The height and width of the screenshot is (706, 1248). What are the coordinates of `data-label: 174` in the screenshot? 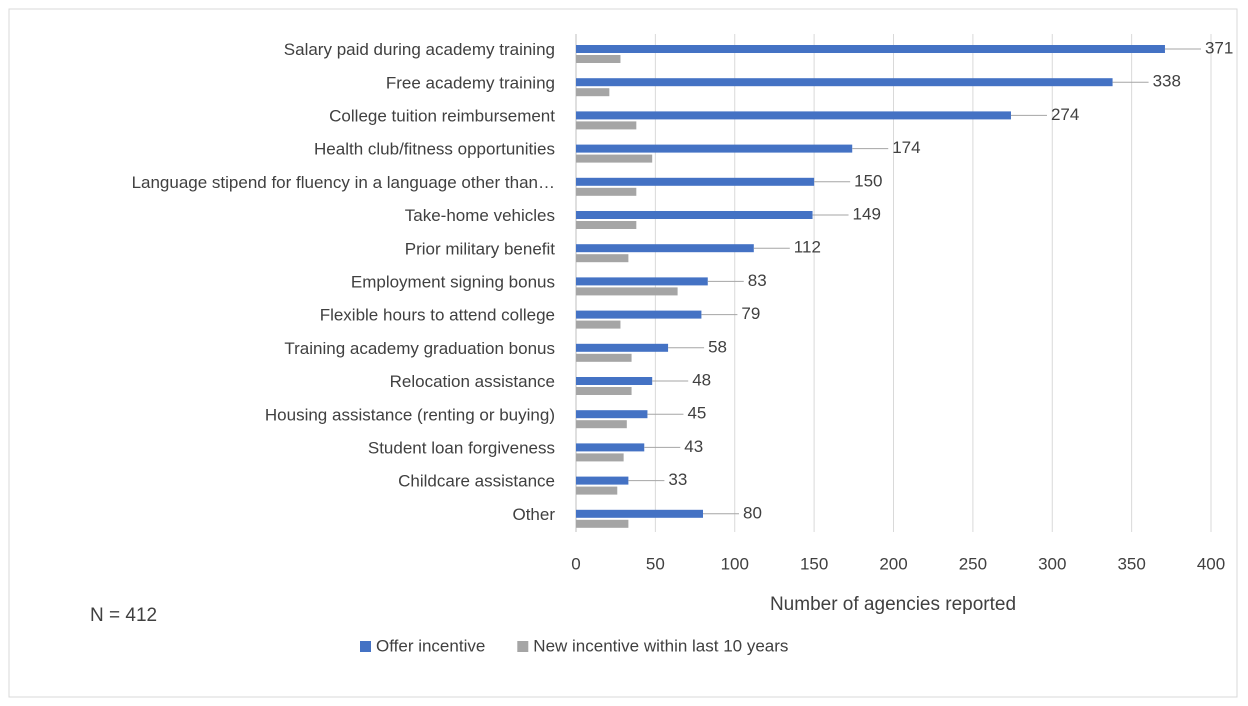 It's located at (906, 147).